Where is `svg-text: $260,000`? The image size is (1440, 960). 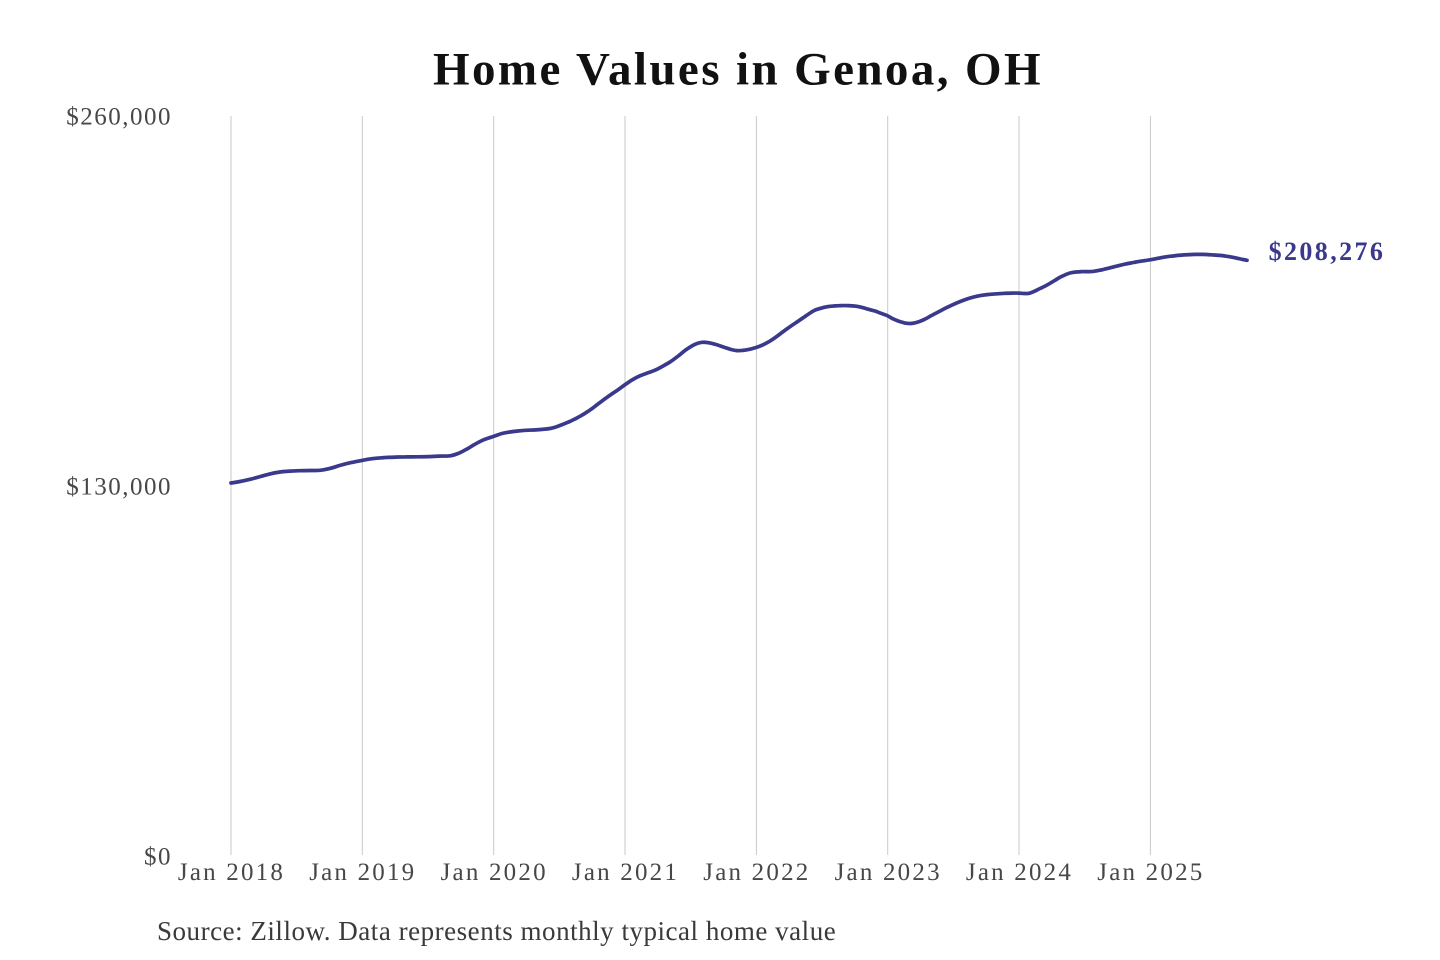 svg-text: $260,000 is located at coordinates (119, 117).